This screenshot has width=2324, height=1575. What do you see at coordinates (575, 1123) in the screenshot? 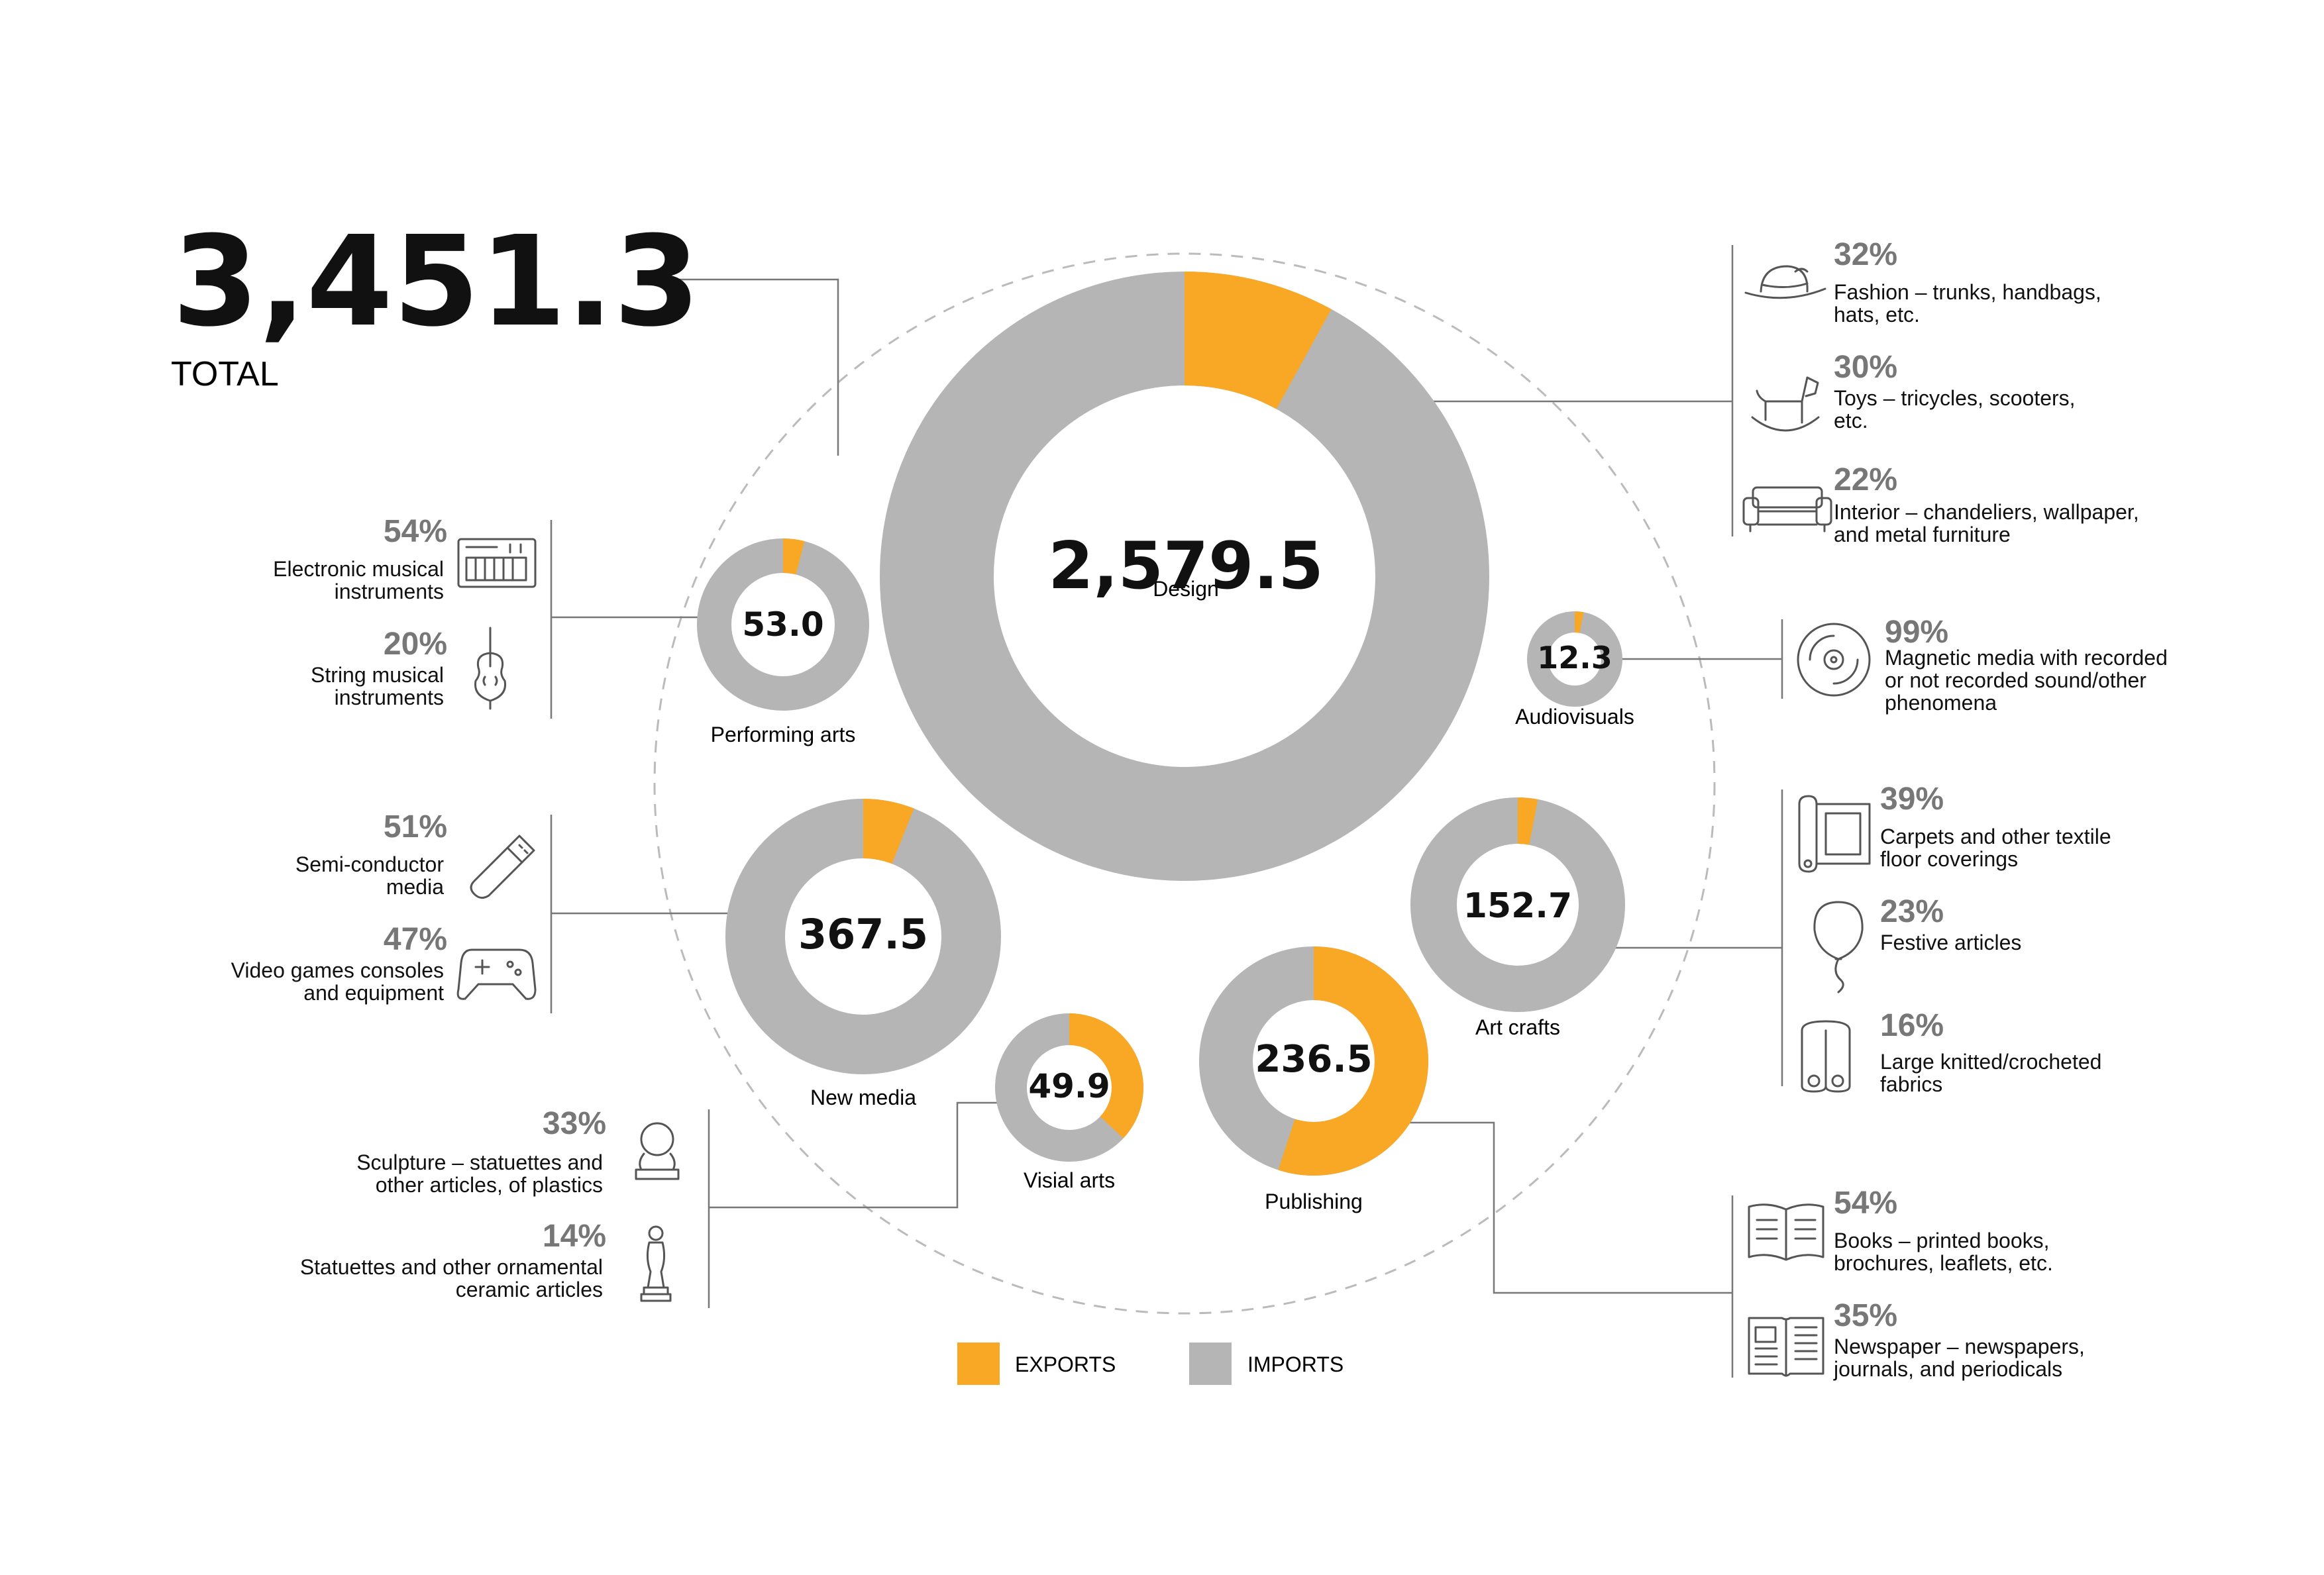
I see `sculpture-pct: 33%` at bounding box center [575, 1123].